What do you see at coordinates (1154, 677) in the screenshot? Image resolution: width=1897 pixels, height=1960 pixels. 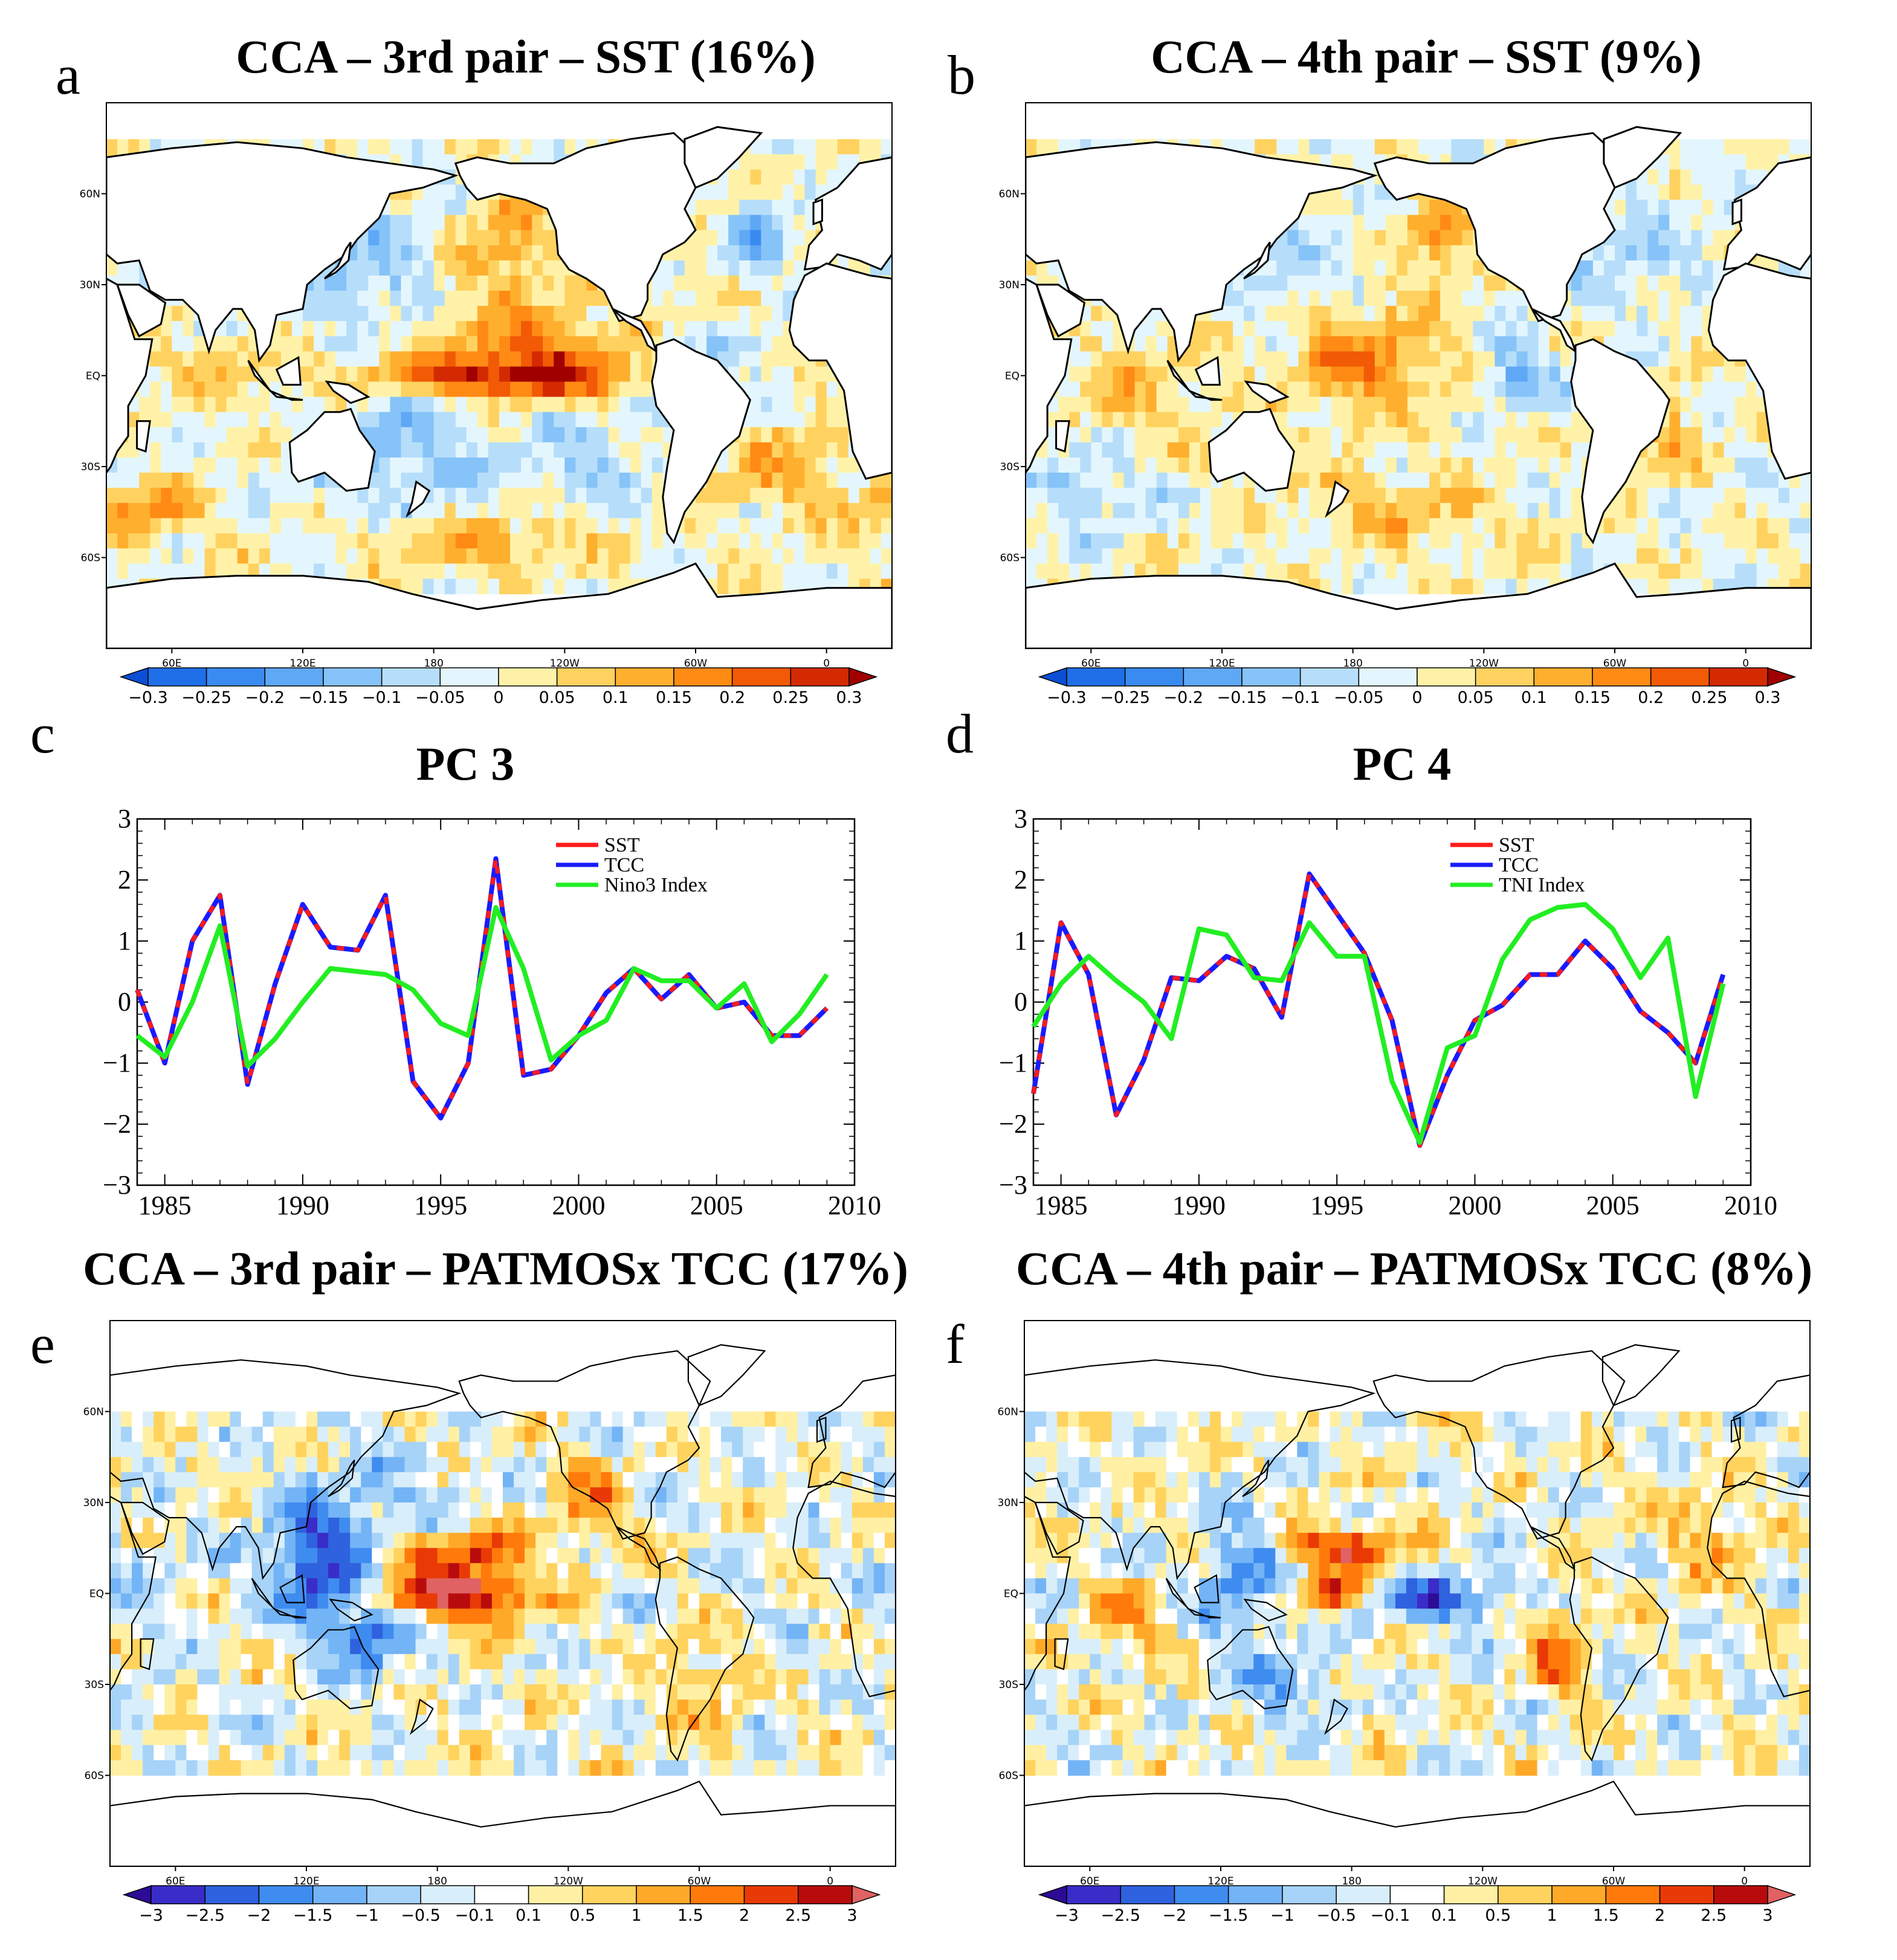 I see `colorbar-swatch` at bounding box center [1154, 677].